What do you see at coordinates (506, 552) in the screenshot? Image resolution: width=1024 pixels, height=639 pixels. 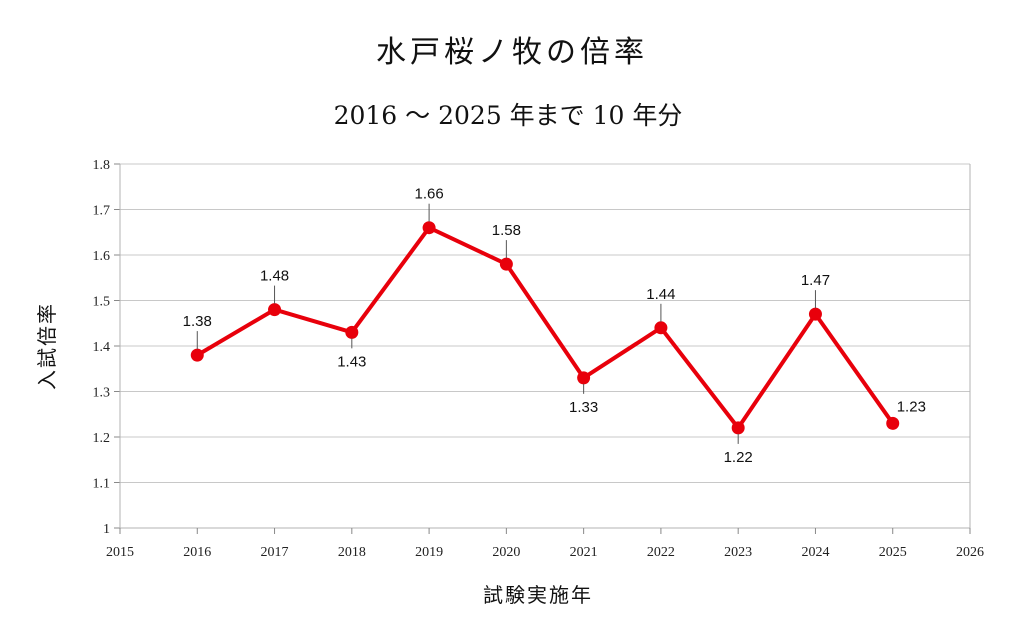 I see `x-tick-label: 2020` at bounding box center [506, 552].